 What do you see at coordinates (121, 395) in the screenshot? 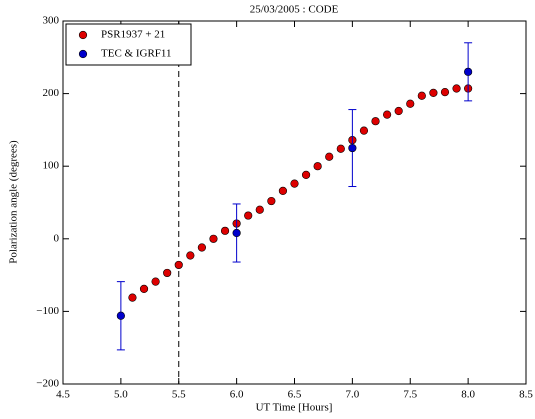
I see `x-tick-label: 5.0` at bounding box center [121, 395].